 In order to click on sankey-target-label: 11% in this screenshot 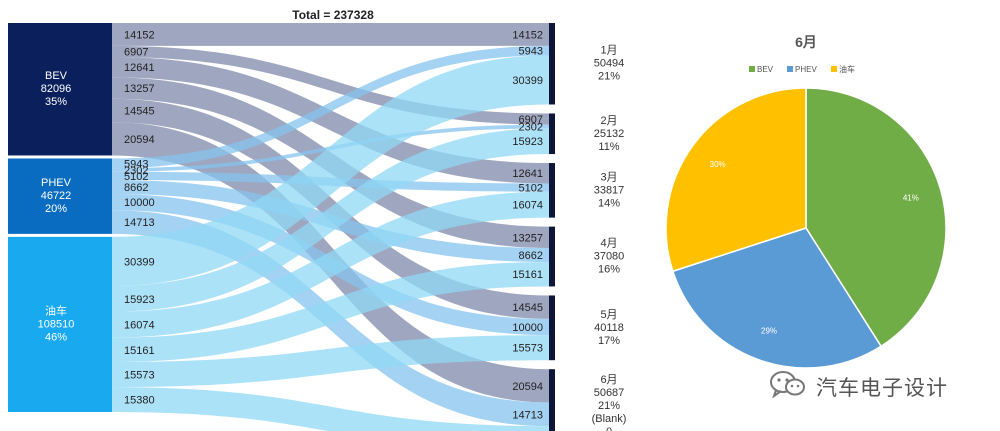, I will do `click(608, 147)`.